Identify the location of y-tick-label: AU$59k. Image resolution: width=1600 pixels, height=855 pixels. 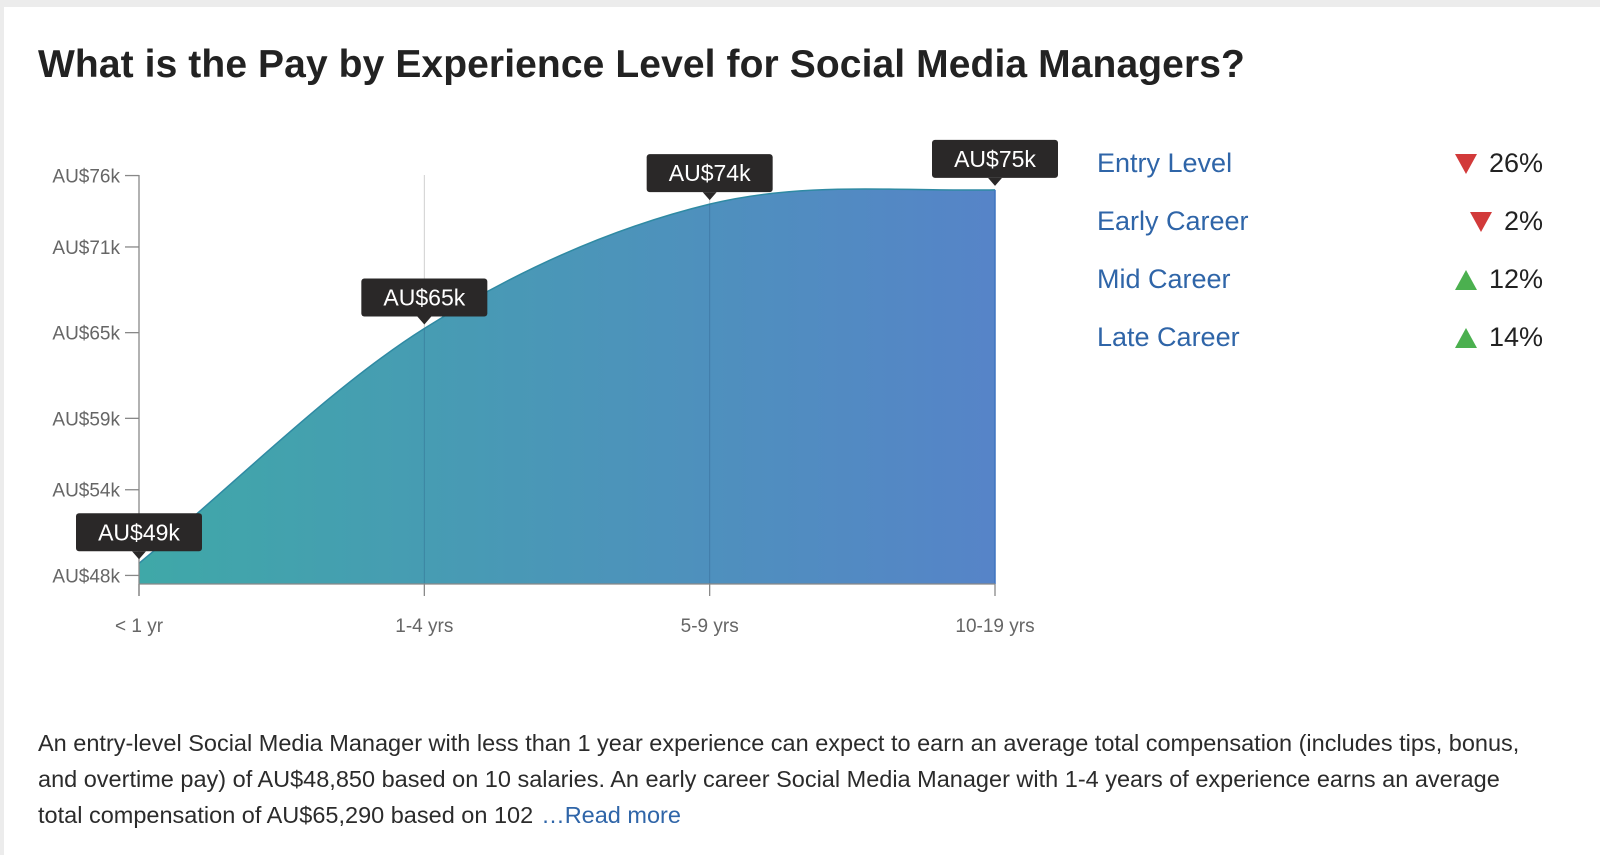
(86, 419).